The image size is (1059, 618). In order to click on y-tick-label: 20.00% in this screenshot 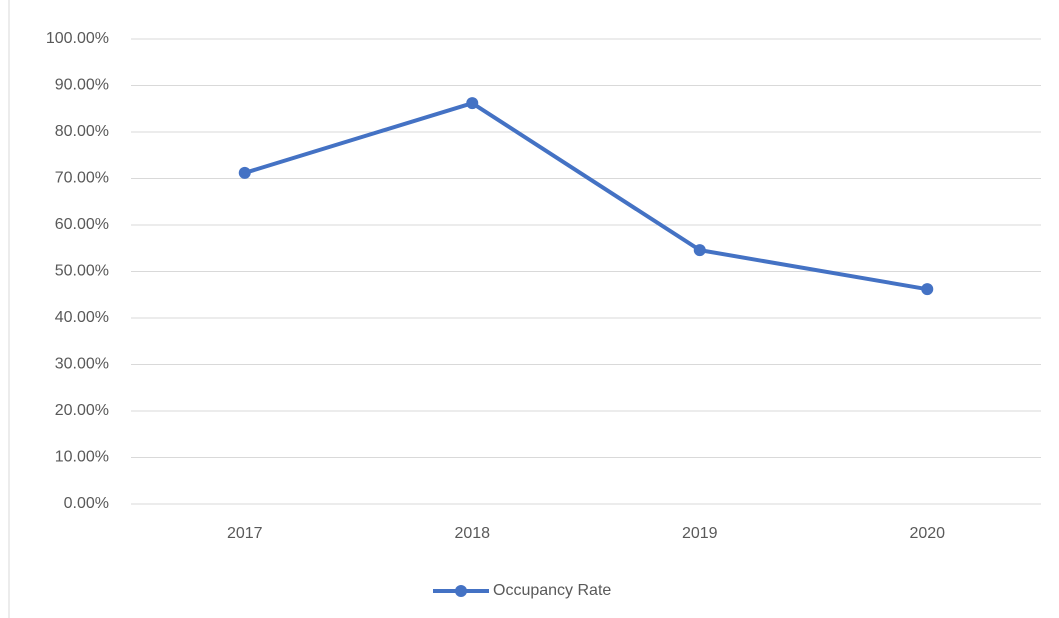, I will do `click(82, 410)`.